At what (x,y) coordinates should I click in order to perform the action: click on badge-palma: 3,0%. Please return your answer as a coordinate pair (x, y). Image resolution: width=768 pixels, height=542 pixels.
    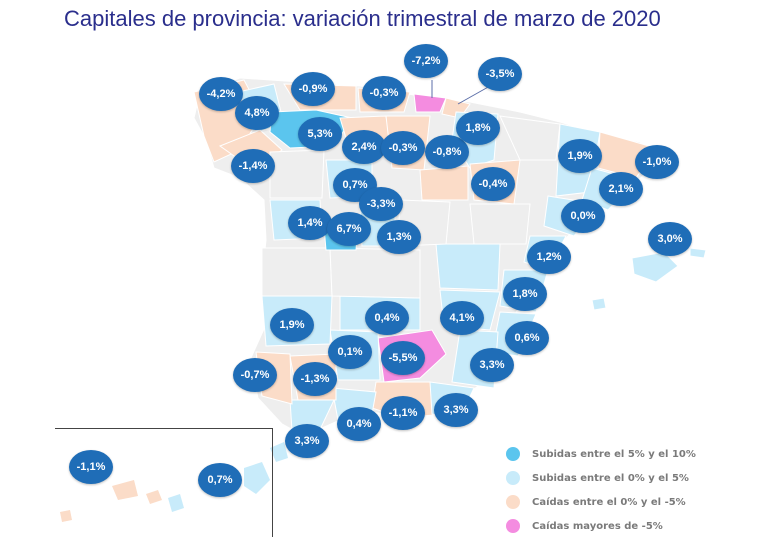
    Looking at the image, I should click on (670, 239).